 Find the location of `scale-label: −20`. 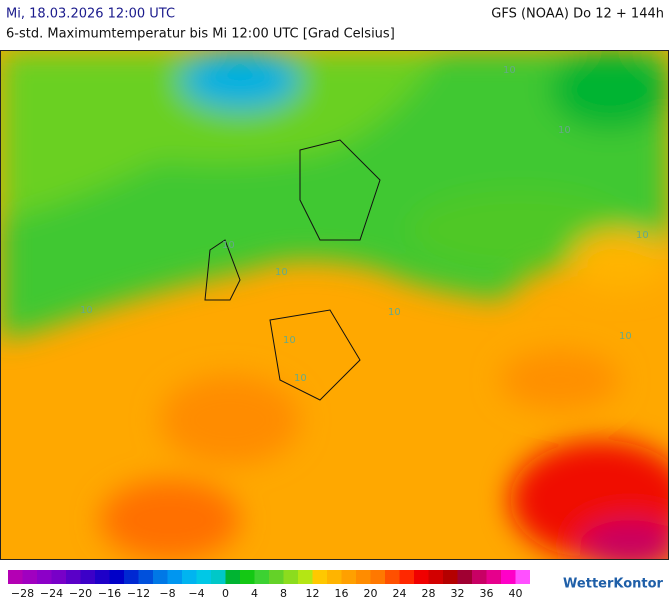

scale-label: −20 is located at coordinates (80, 593).